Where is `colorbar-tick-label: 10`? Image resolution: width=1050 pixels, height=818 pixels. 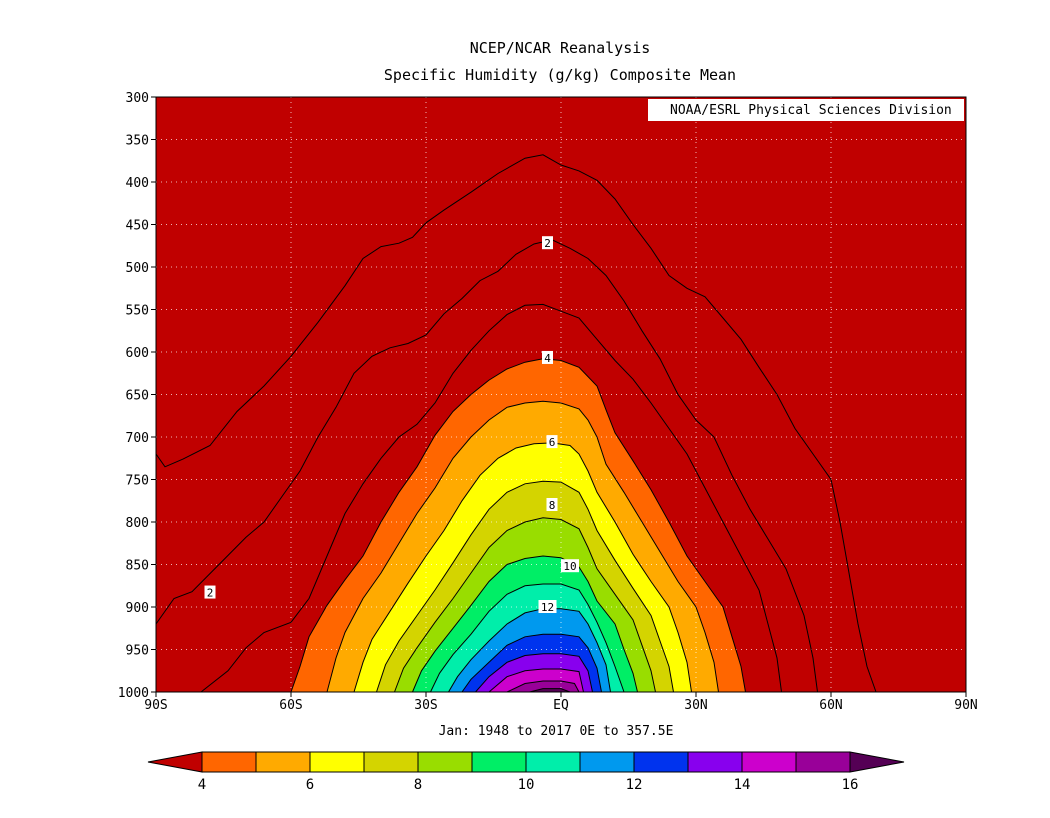
colorbar-tick-label: 10 is located at coordinates (526, 785).